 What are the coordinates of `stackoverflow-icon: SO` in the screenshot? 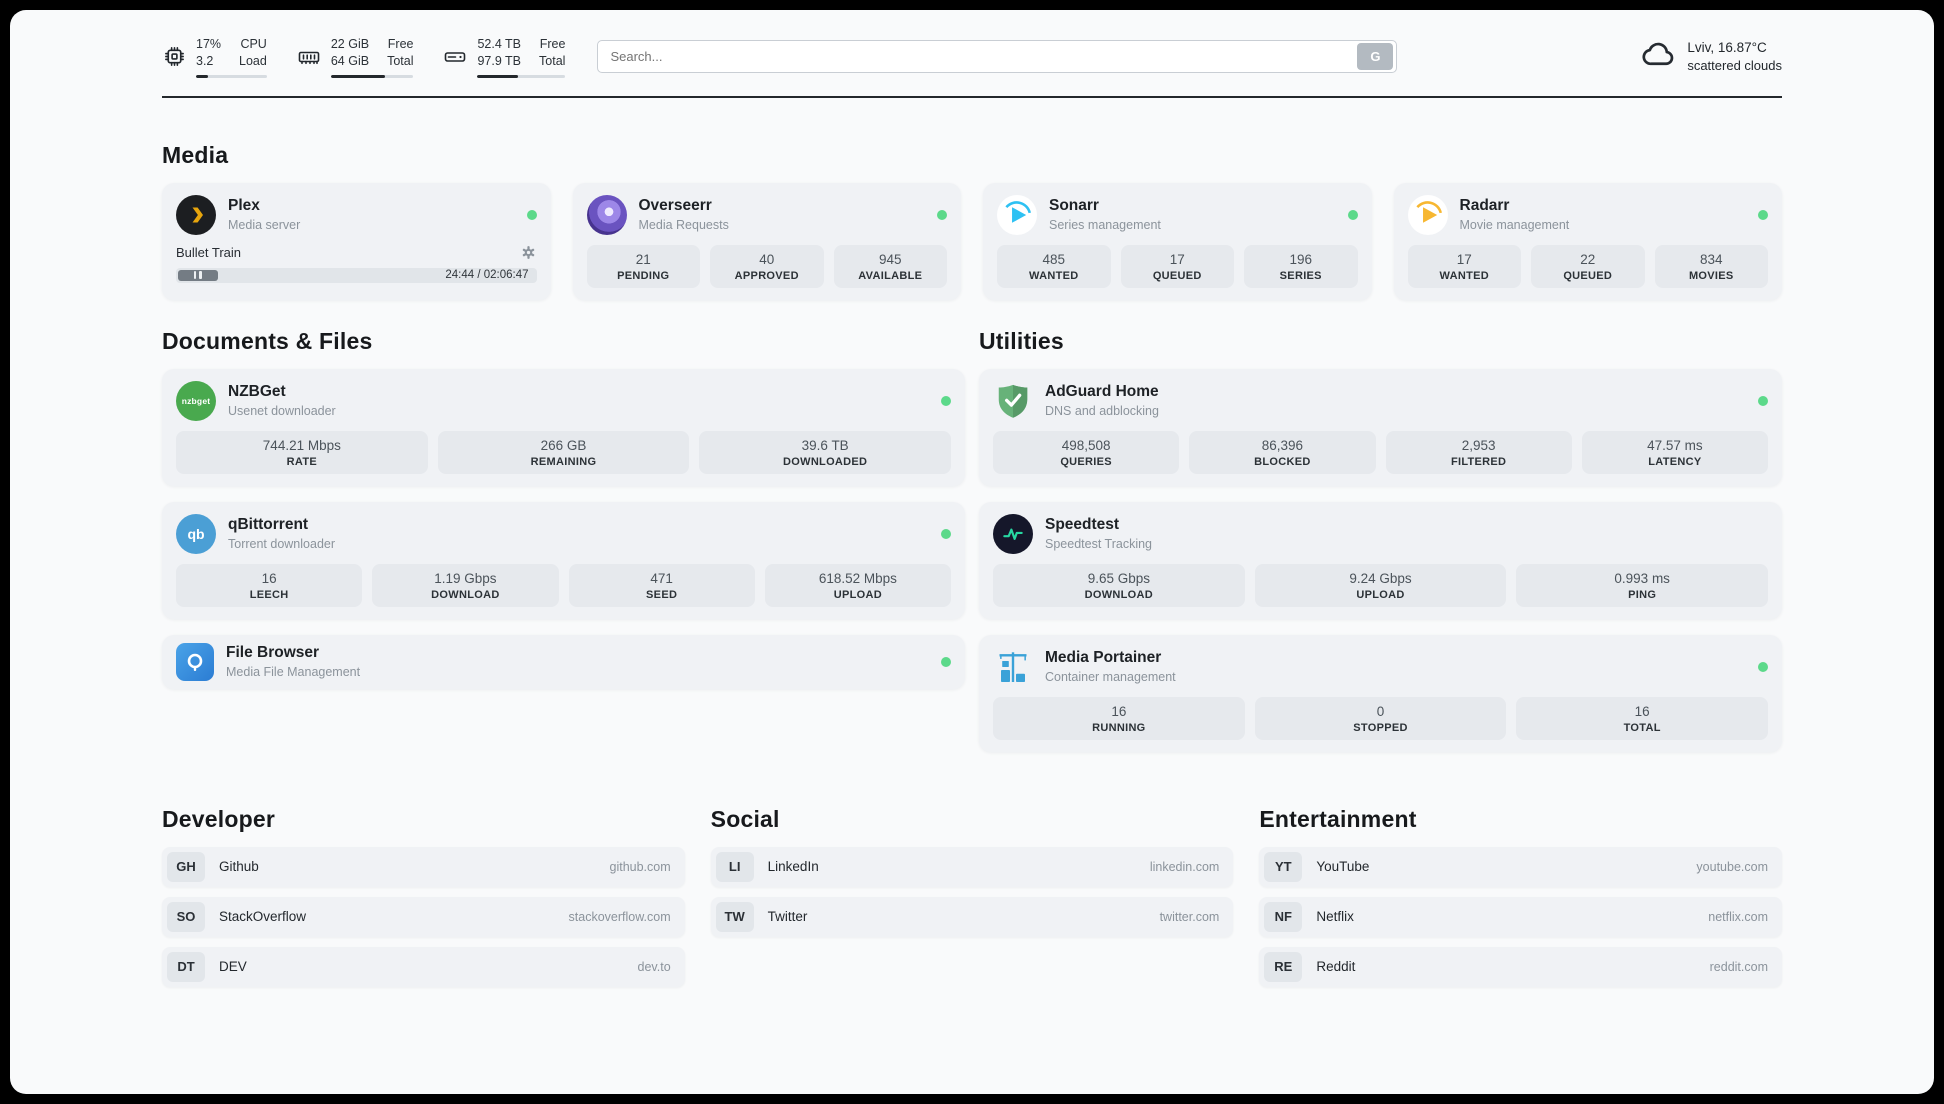 It's located at (186, 916).